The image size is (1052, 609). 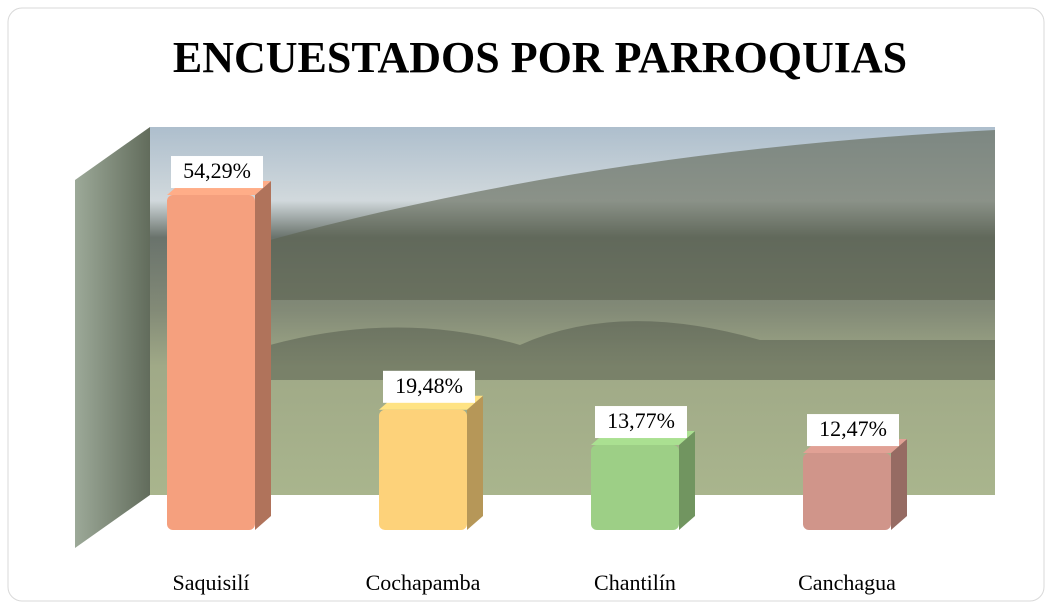 What do you see at coordinates (112, 337) in the screenshot?
I see `side-wall` at bounding box center [112, 337].